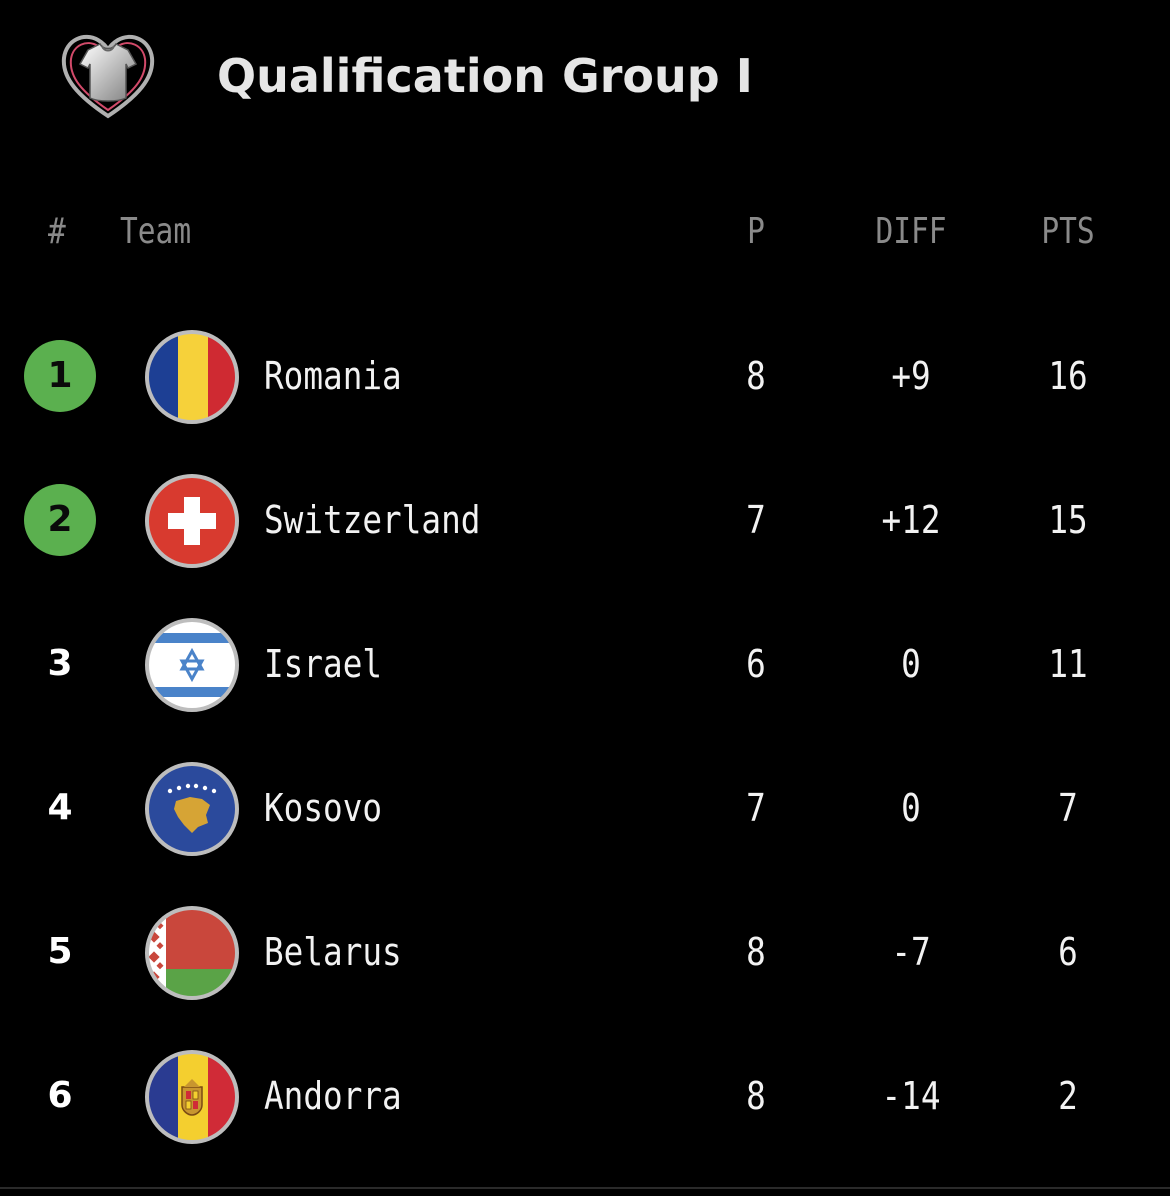 The height and width of the screenshot is (1196, 1170). What do you see at coordinates (156, 231) in the screenshot?
I see `column-header-team: Team` at bounding box center [156, 231].